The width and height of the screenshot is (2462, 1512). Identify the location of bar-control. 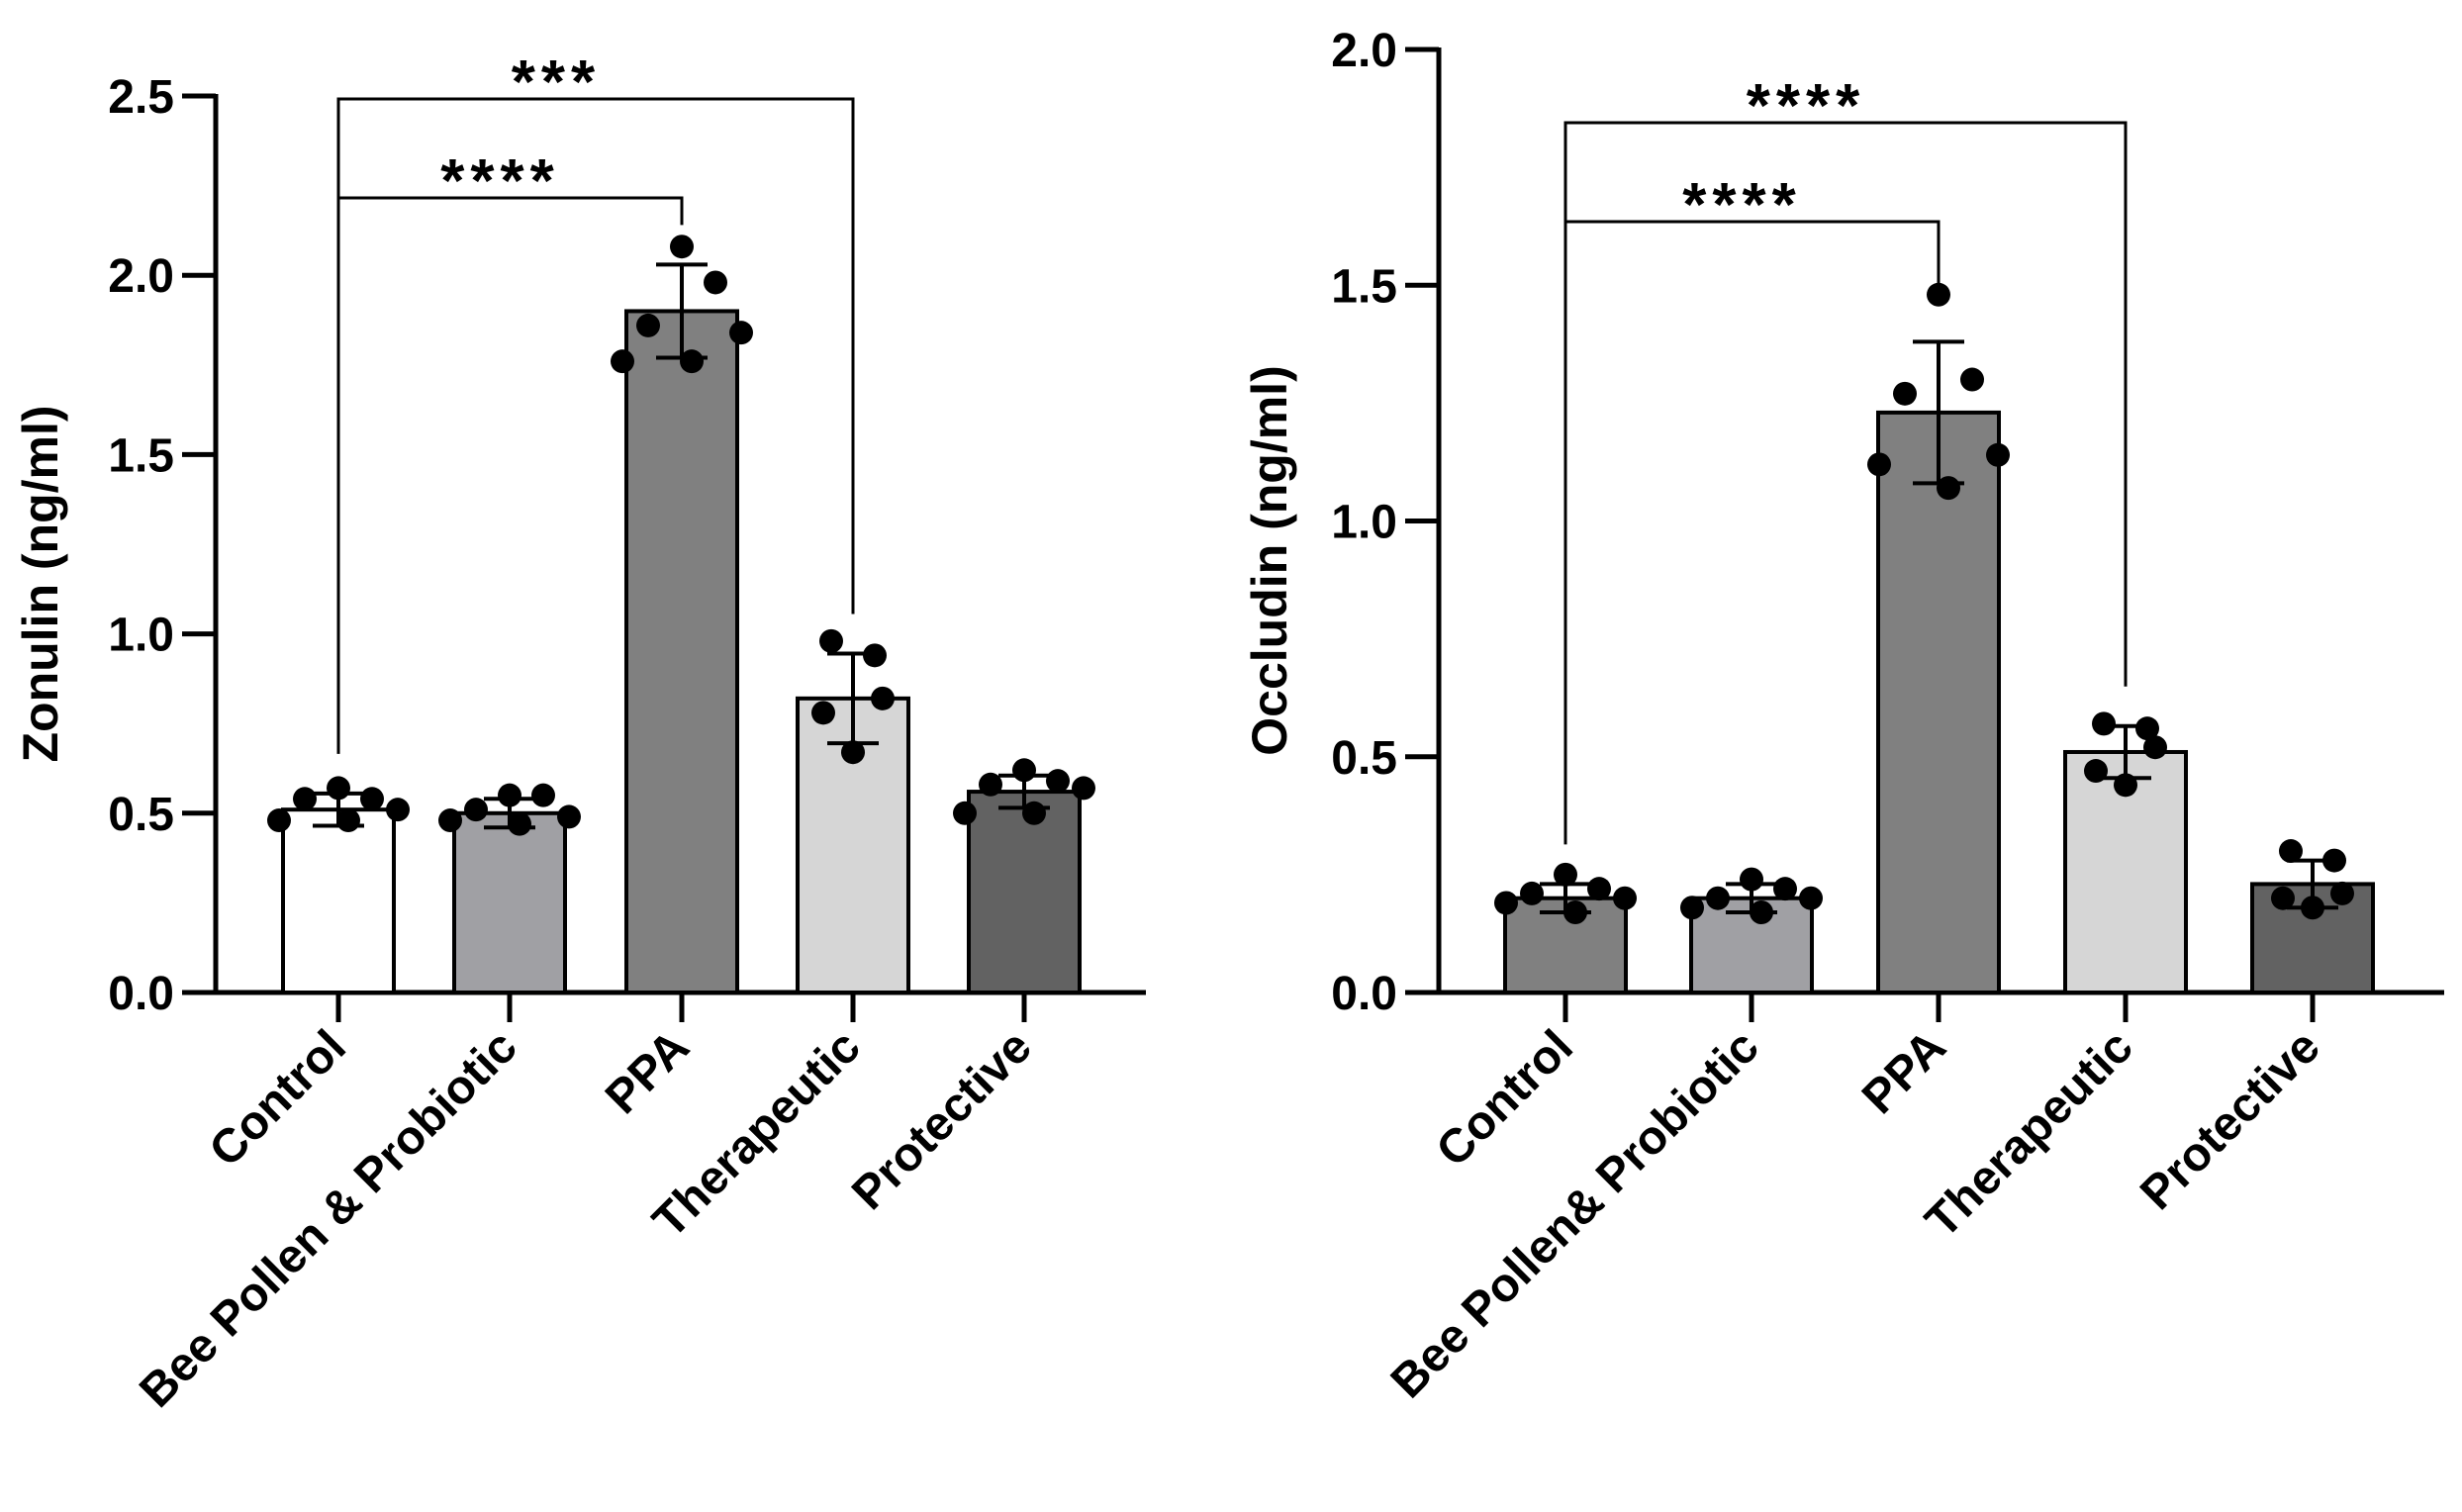
(338, 901).